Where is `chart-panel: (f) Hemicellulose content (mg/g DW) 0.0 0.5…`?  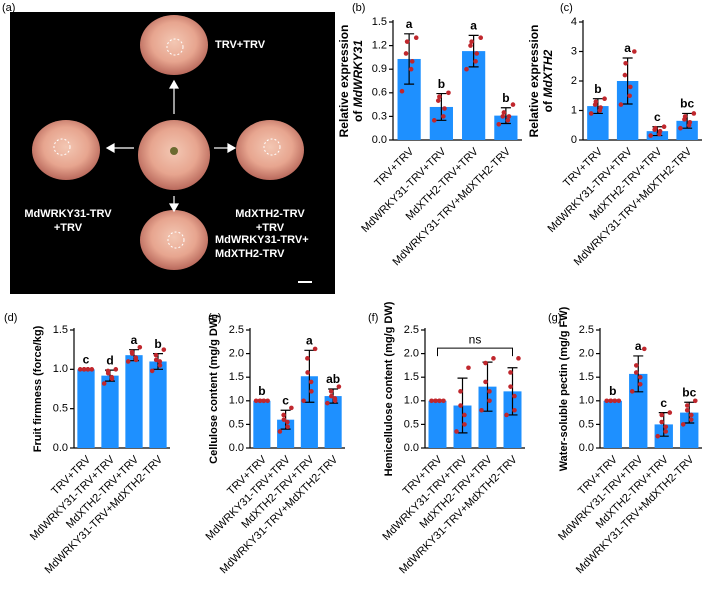 chart-panel: (f) Hemicellulose content (mg/g DW) 0.0 0.5… is located at coordinates (446, 438).